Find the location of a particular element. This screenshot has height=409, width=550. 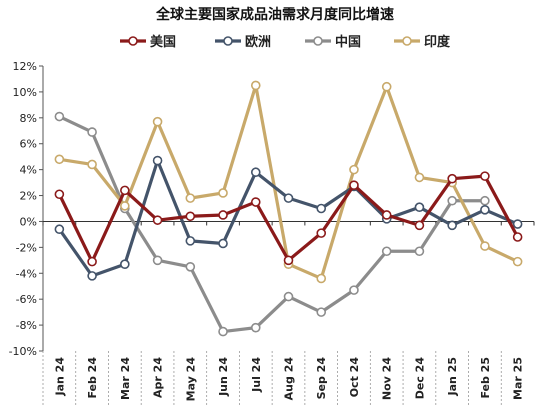

x-tick-label: Apr 24 is located at coordinates (158, 377).